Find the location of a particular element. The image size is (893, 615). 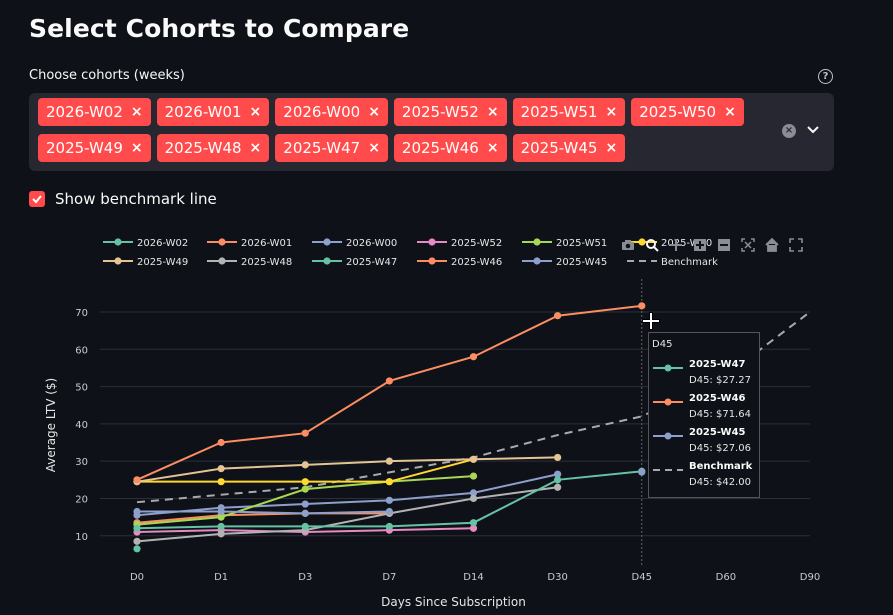

cohort-tag: 2026-W01 × is located at coordinates (213, 112).